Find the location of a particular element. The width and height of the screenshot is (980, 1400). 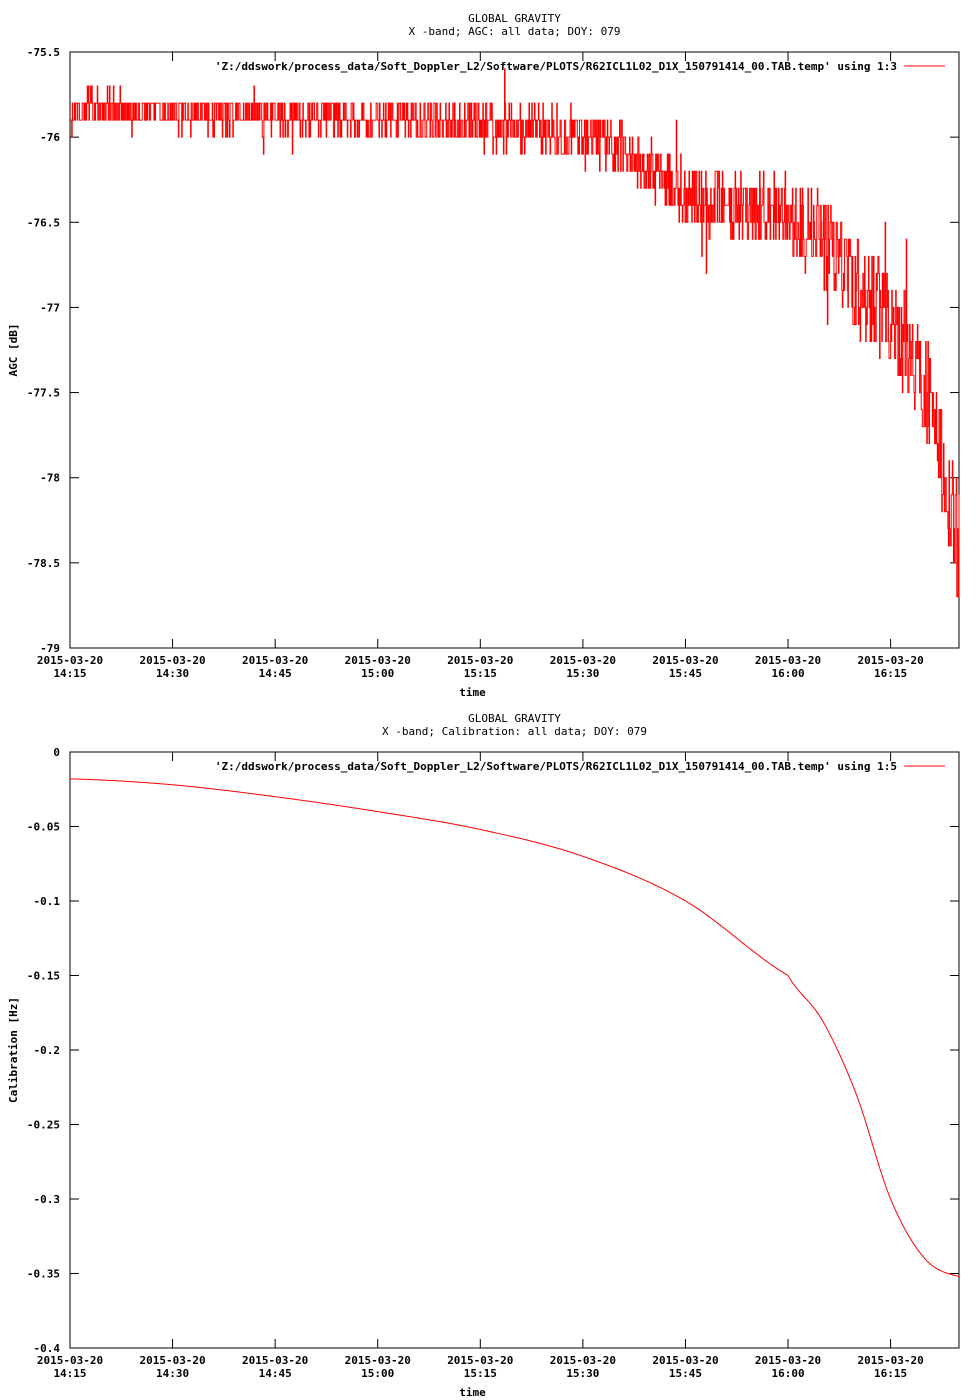

y-tick-label: -0.4 is located at coordinates (47, 1348).